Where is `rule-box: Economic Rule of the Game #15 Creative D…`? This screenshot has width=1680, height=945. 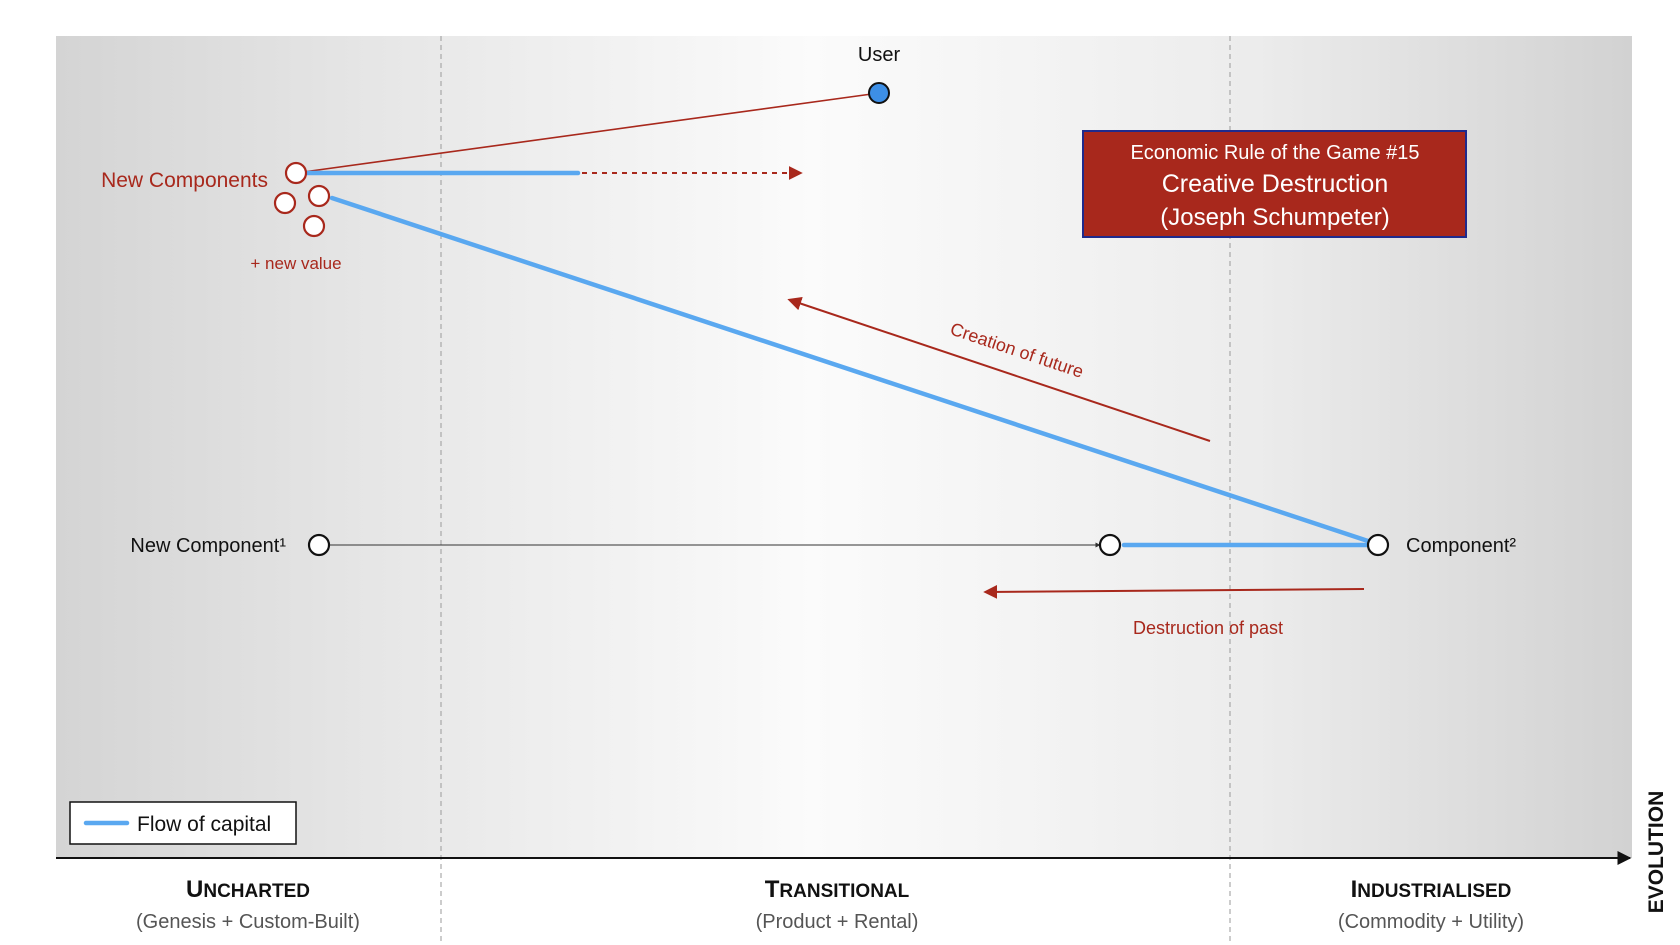
rule-box: Economic Rule of the Game #15 Creative D… is located at coordinates (1274, 184).